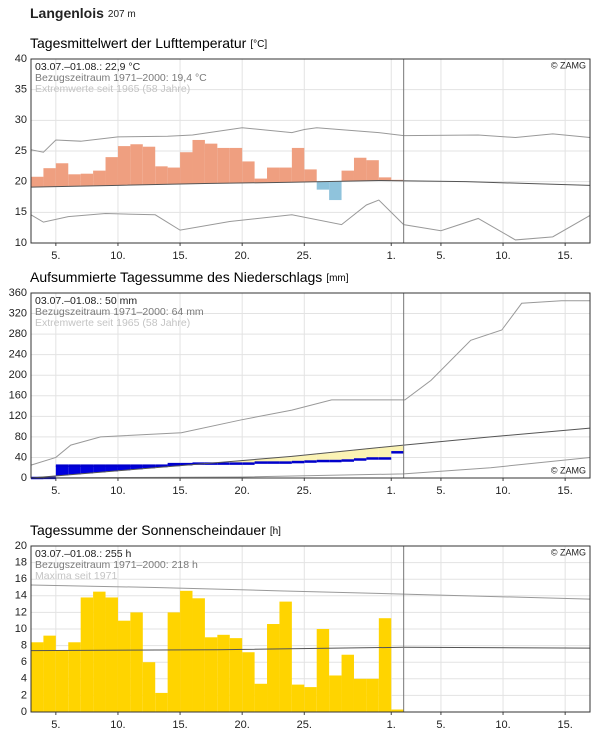 Image resolution: width=596 pixels, height=729 pixels. Describe the element at coordinates (21, 151) in the screenshot. I see `y-tick-label: 25` at that location.